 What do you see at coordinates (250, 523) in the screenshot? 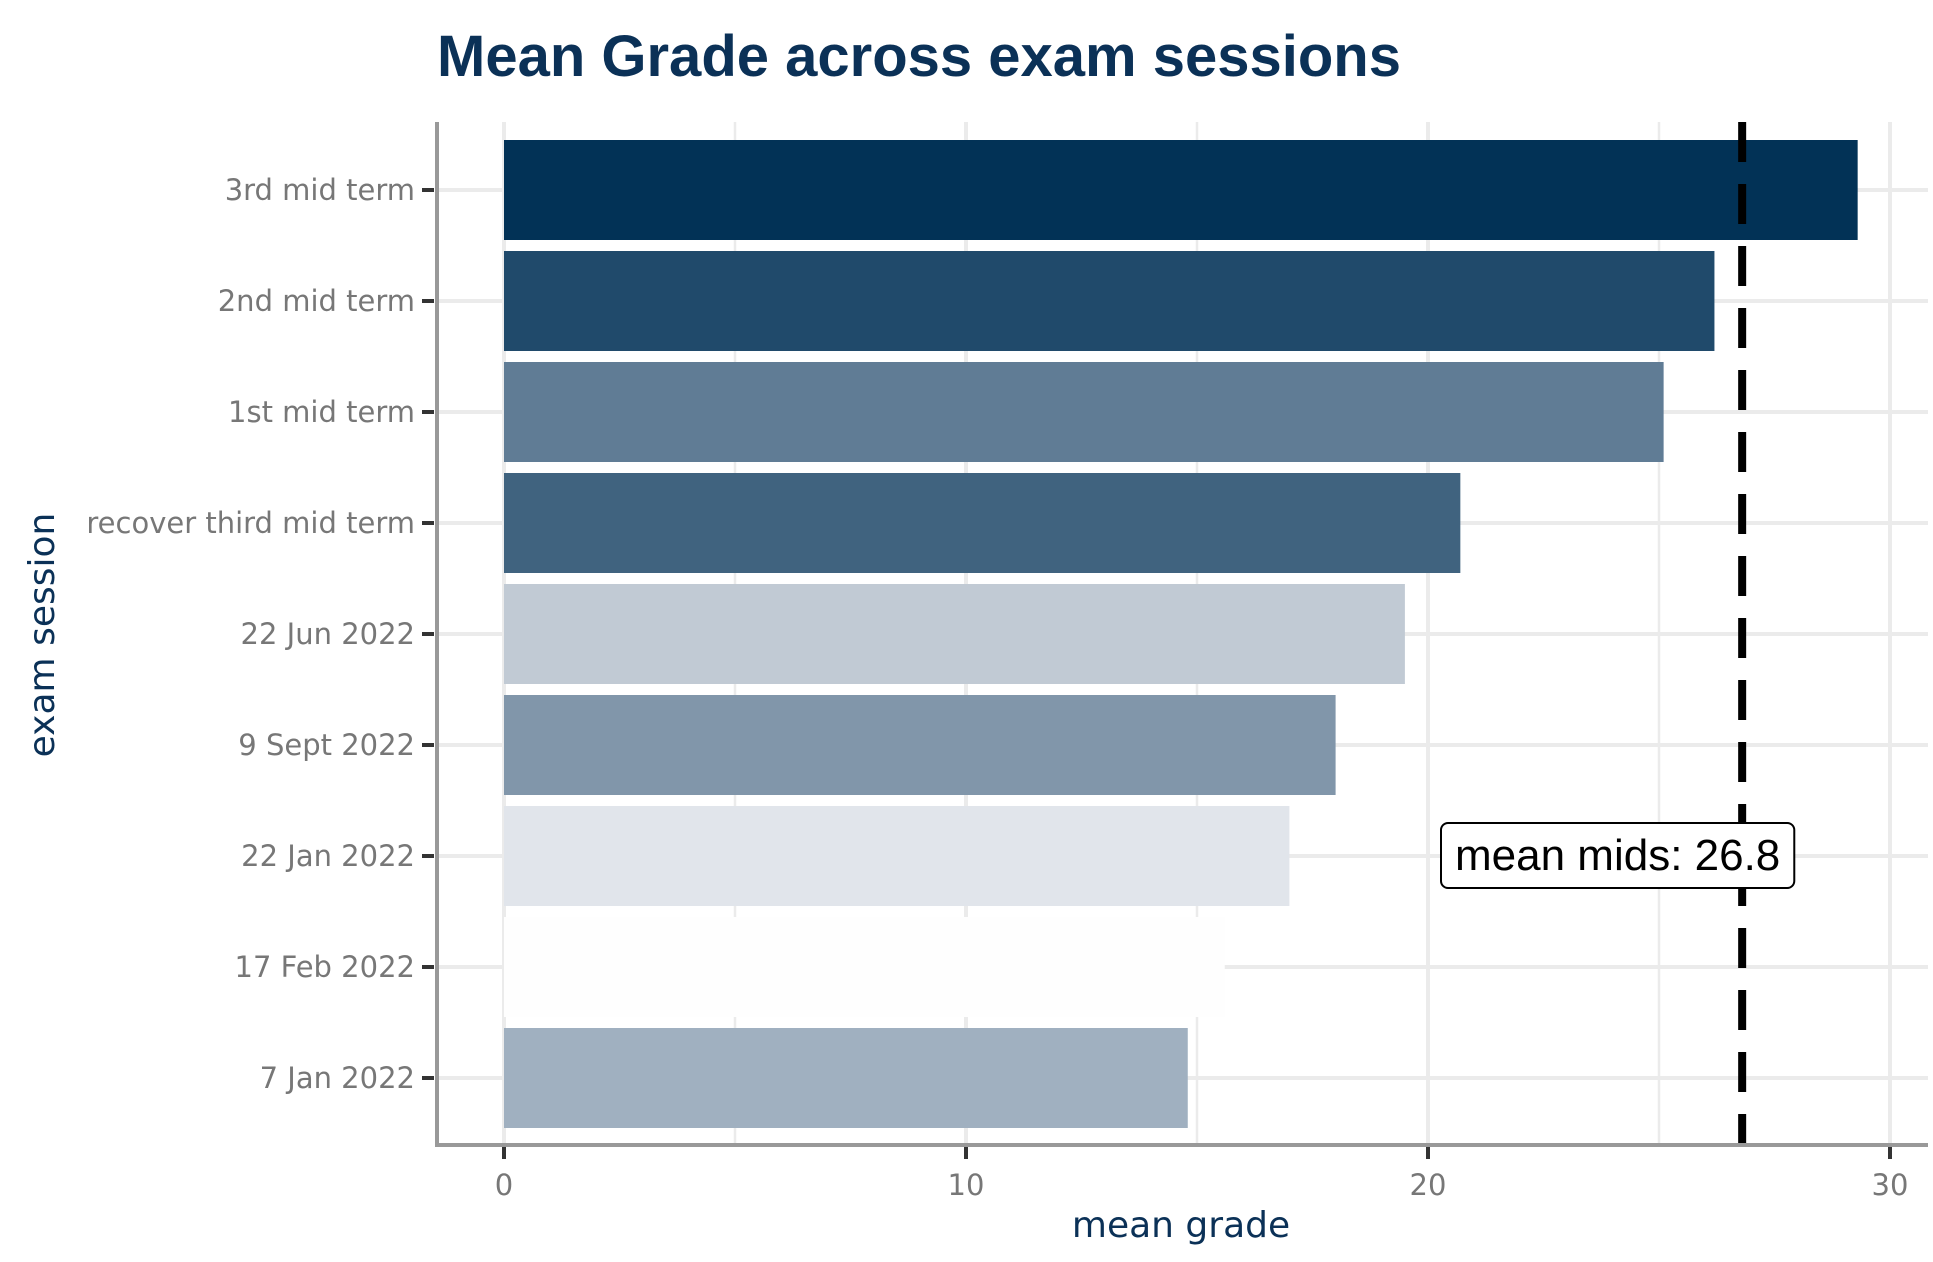
I see `y-tick-label: recover third mid term` at bounding box center [250, 523].